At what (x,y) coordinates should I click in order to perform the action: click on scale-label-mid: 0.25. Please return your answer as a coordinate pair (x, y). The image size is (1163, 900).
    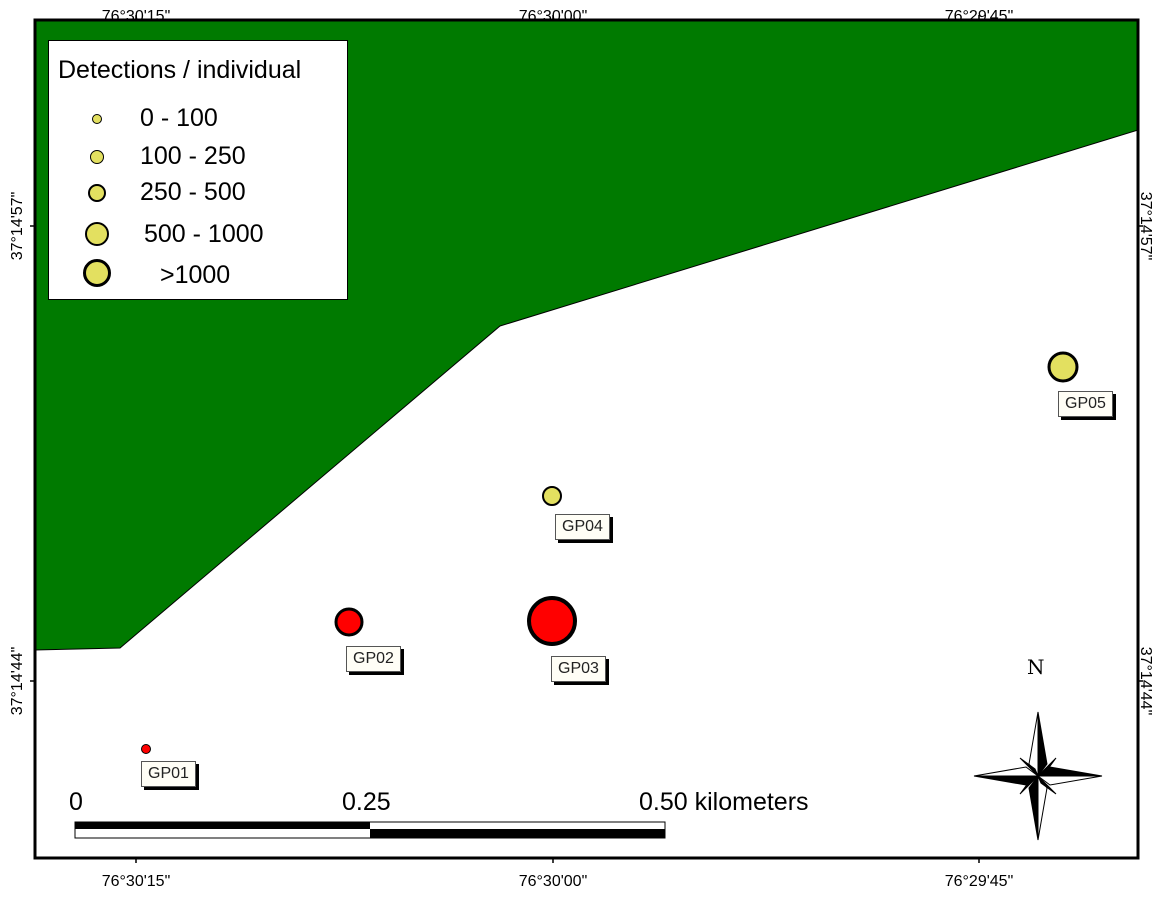
    Looking at the image, I should click on (366, 802).